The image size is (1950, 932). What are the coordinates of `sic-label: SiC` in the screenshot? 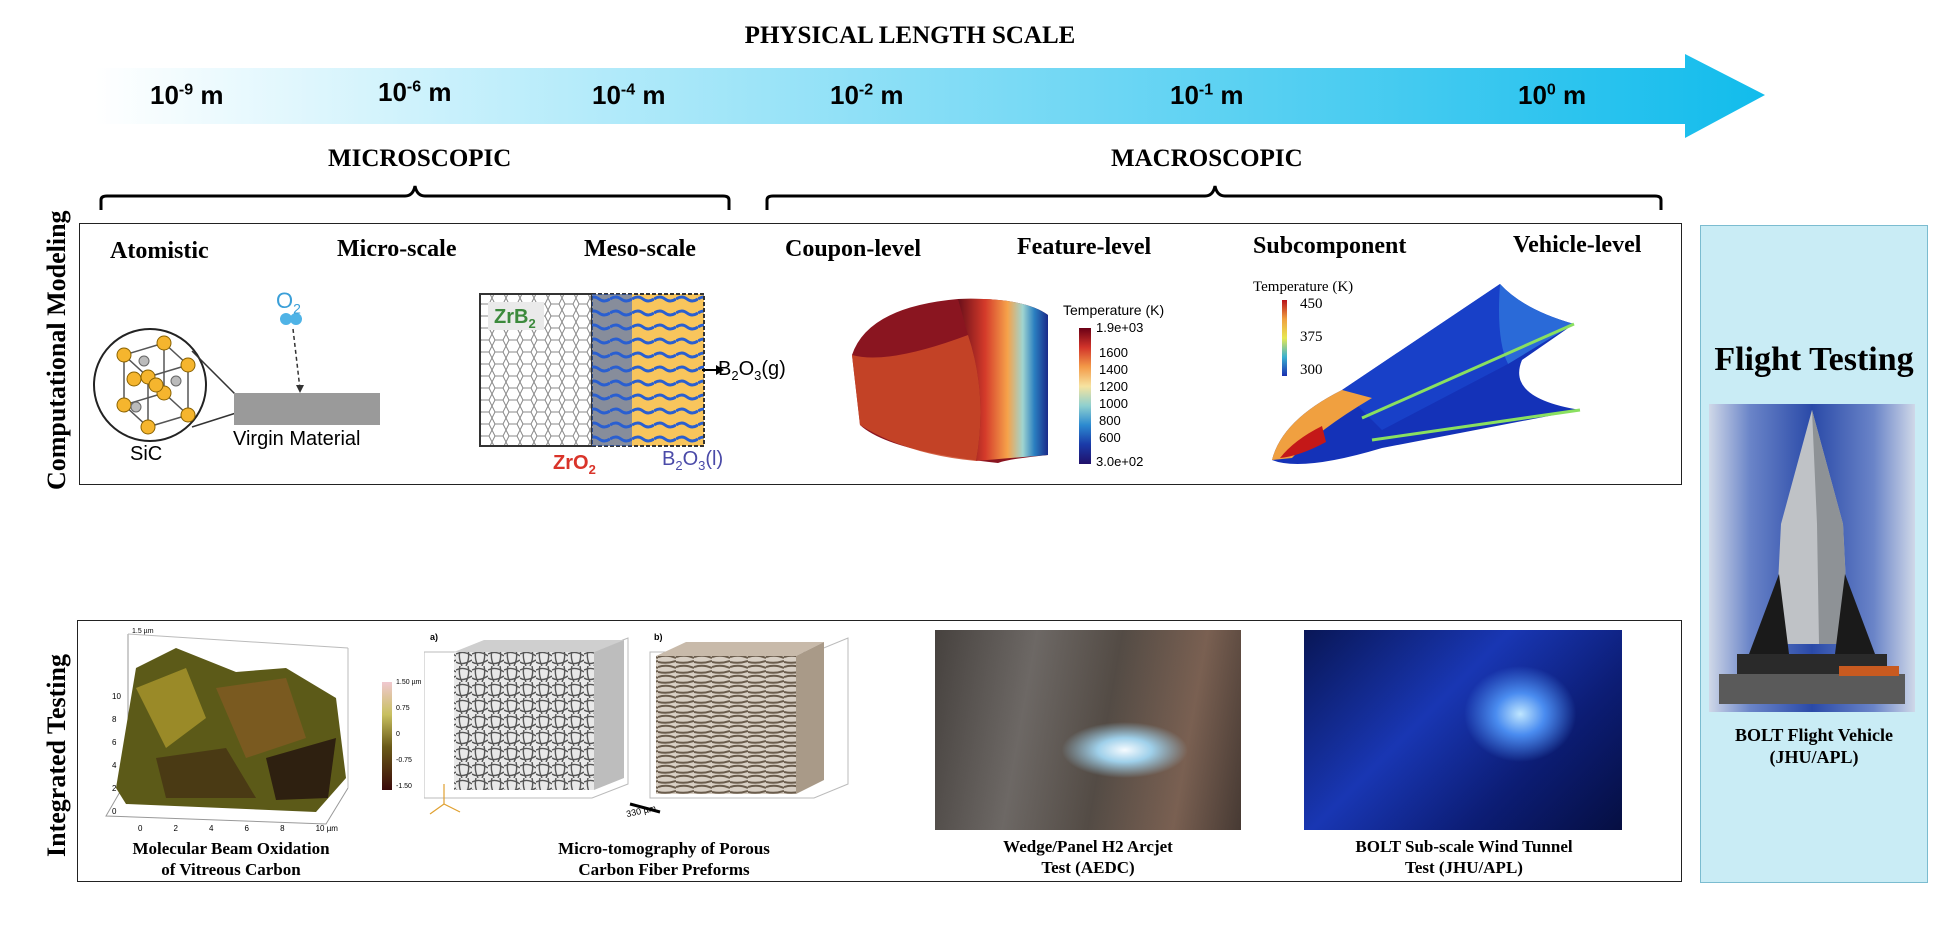 It's located at (146, 454).